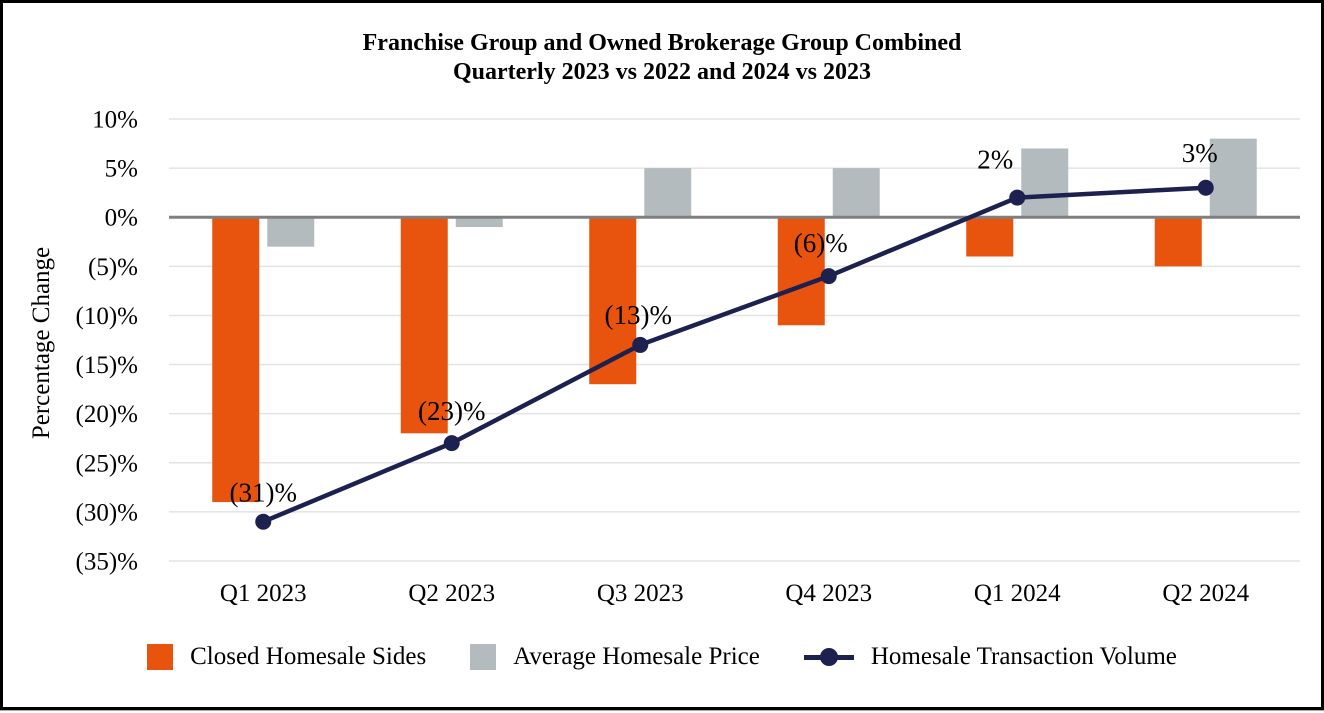 Image resolution: width=1324 pixels, height=713 pixels. What do you see at coordinates (308, 656) in the screenshot?
I see `legend-label: Closed Homesale Sides` at bounding box center [308, 656].